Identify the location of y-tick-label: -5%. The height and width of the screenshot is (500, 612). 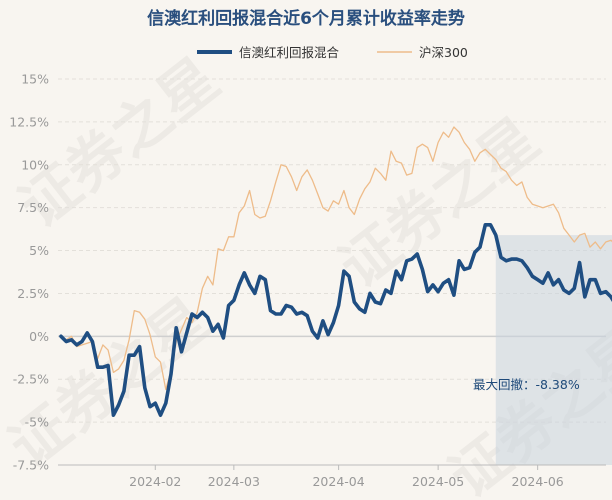
(37, 422).